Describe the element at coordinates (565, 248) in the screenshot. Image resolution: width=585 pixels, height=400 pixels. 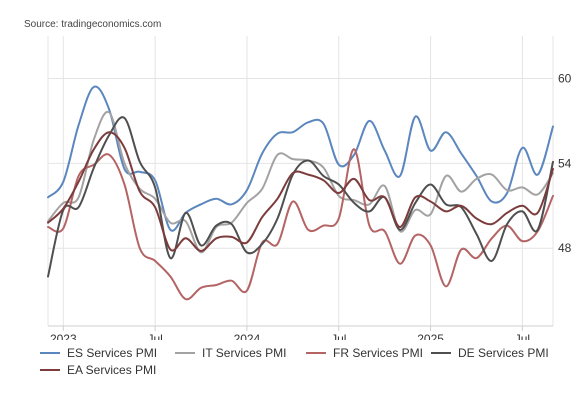
I see `y-tick-label: 48` at that location.